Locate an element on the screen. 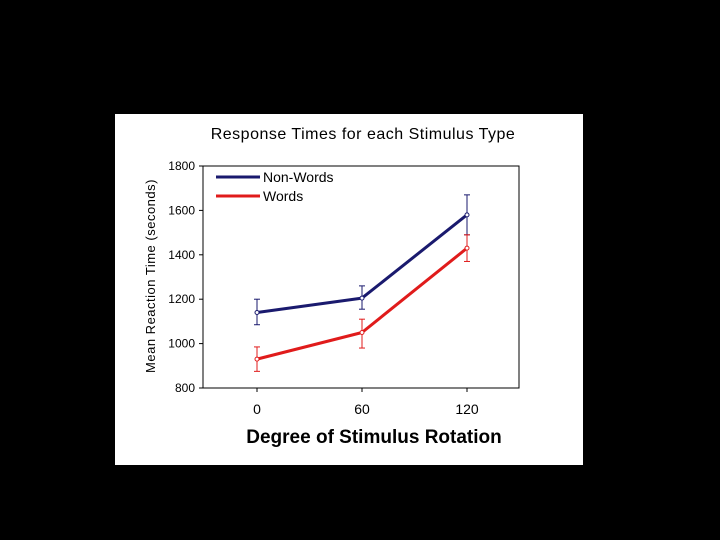  series-non-words is located at coordinates (362, 260).